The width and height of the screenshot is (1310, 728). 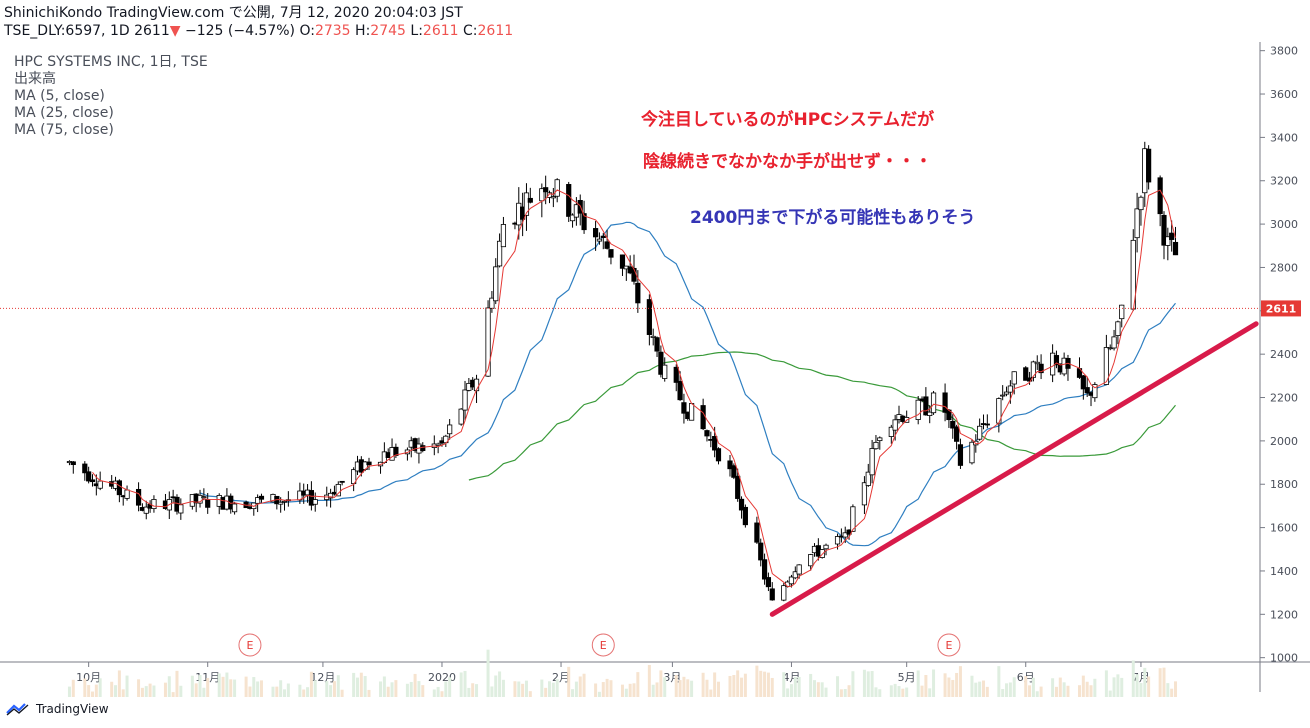 What do you see at coordinates (822, 416) in the screenshot?
I see `ma75-line` at bounding box center [822, 416].